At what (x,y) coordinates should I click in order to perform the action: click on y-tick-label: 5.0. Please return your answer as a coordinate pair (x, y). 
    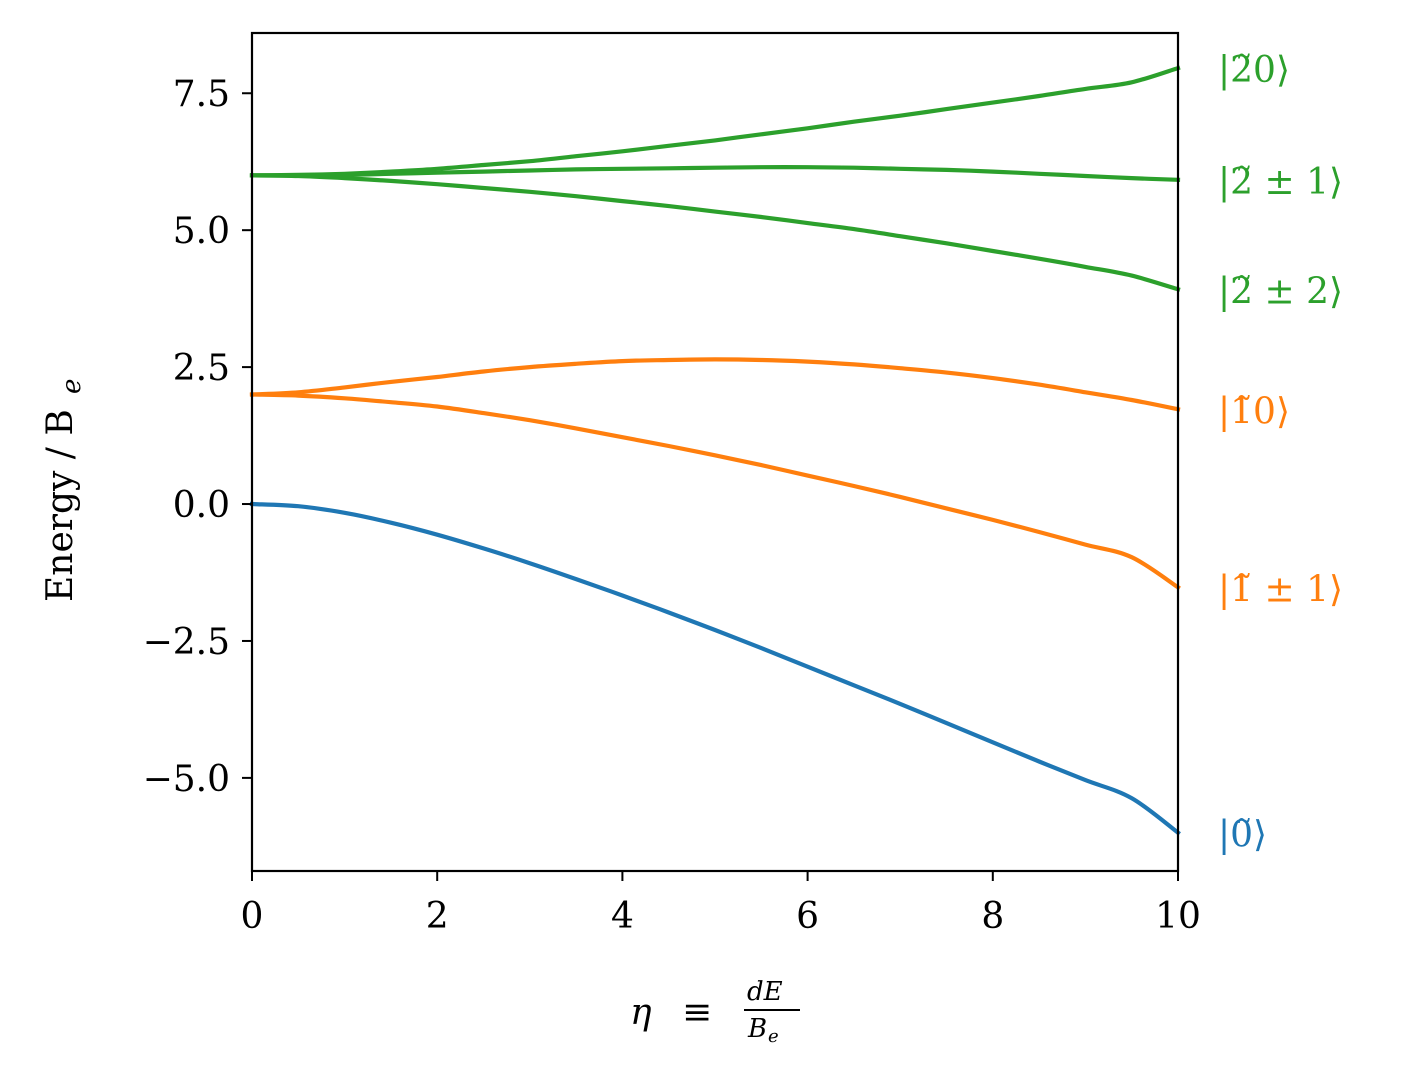
    Looking at the image, I should click on (201, 231).